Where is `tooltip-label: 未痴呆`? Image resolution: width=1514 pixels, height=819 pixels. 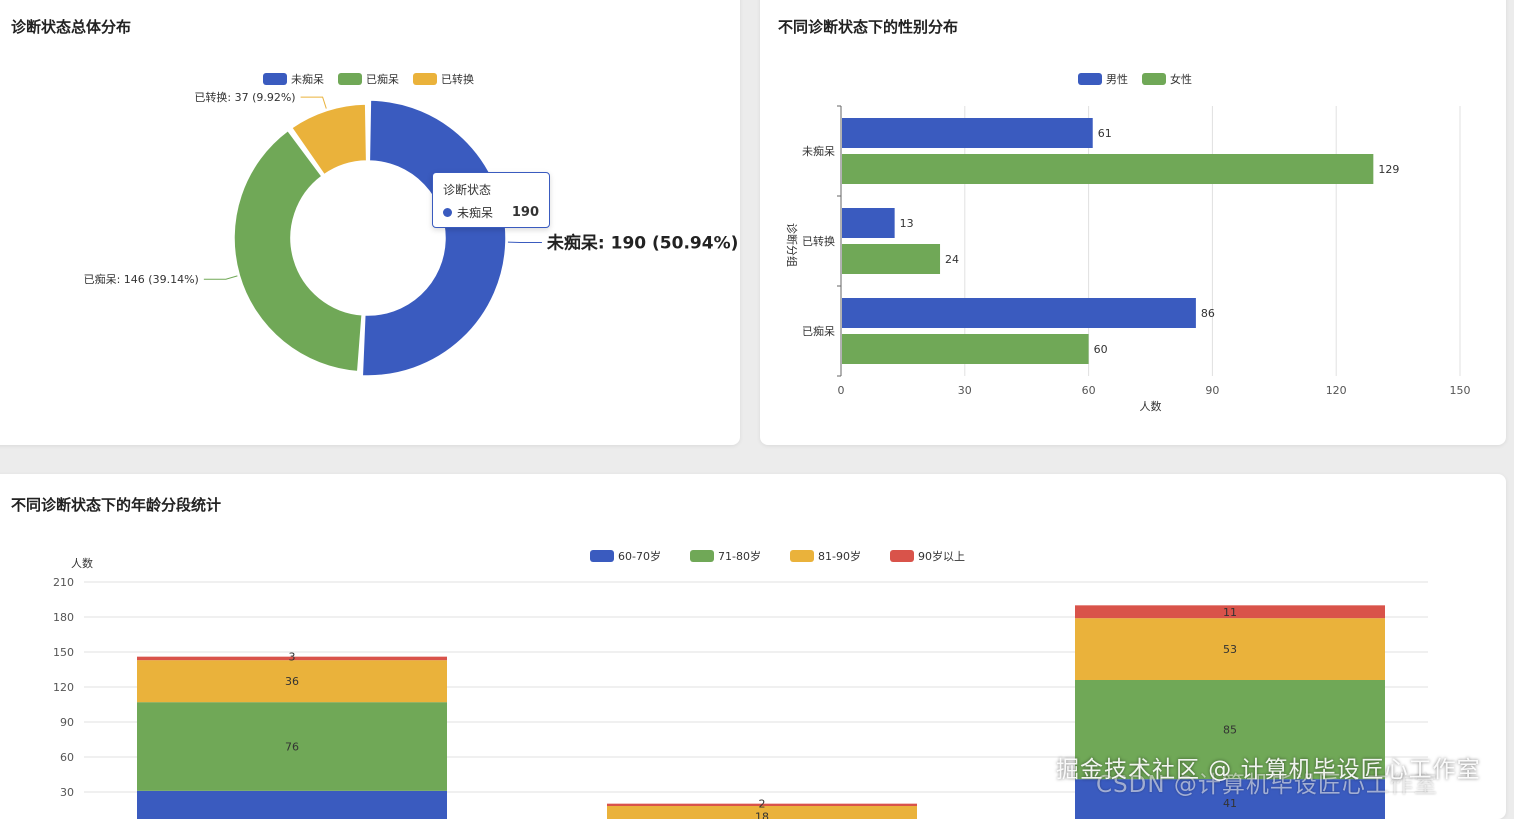 tooltip-label: 未痴呆 is located at coordinates (475, 212).